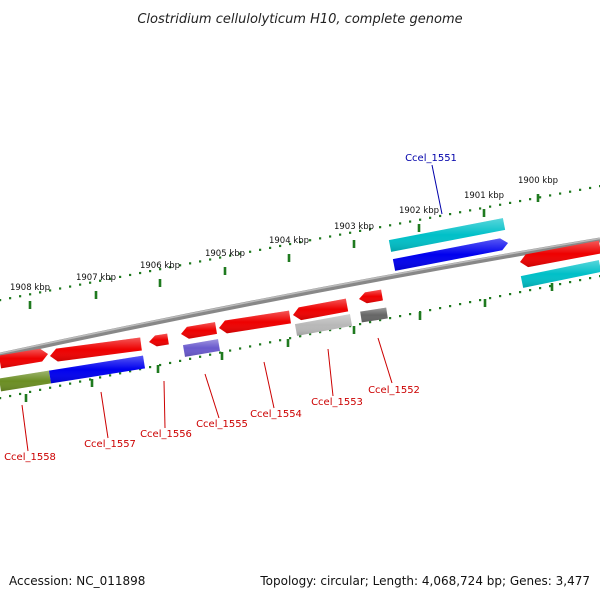 The image size is (600, 600). Describe the element at coordinates (30, 457) in the screenshot. I see `gene-label: Ccel_1558` at that location.